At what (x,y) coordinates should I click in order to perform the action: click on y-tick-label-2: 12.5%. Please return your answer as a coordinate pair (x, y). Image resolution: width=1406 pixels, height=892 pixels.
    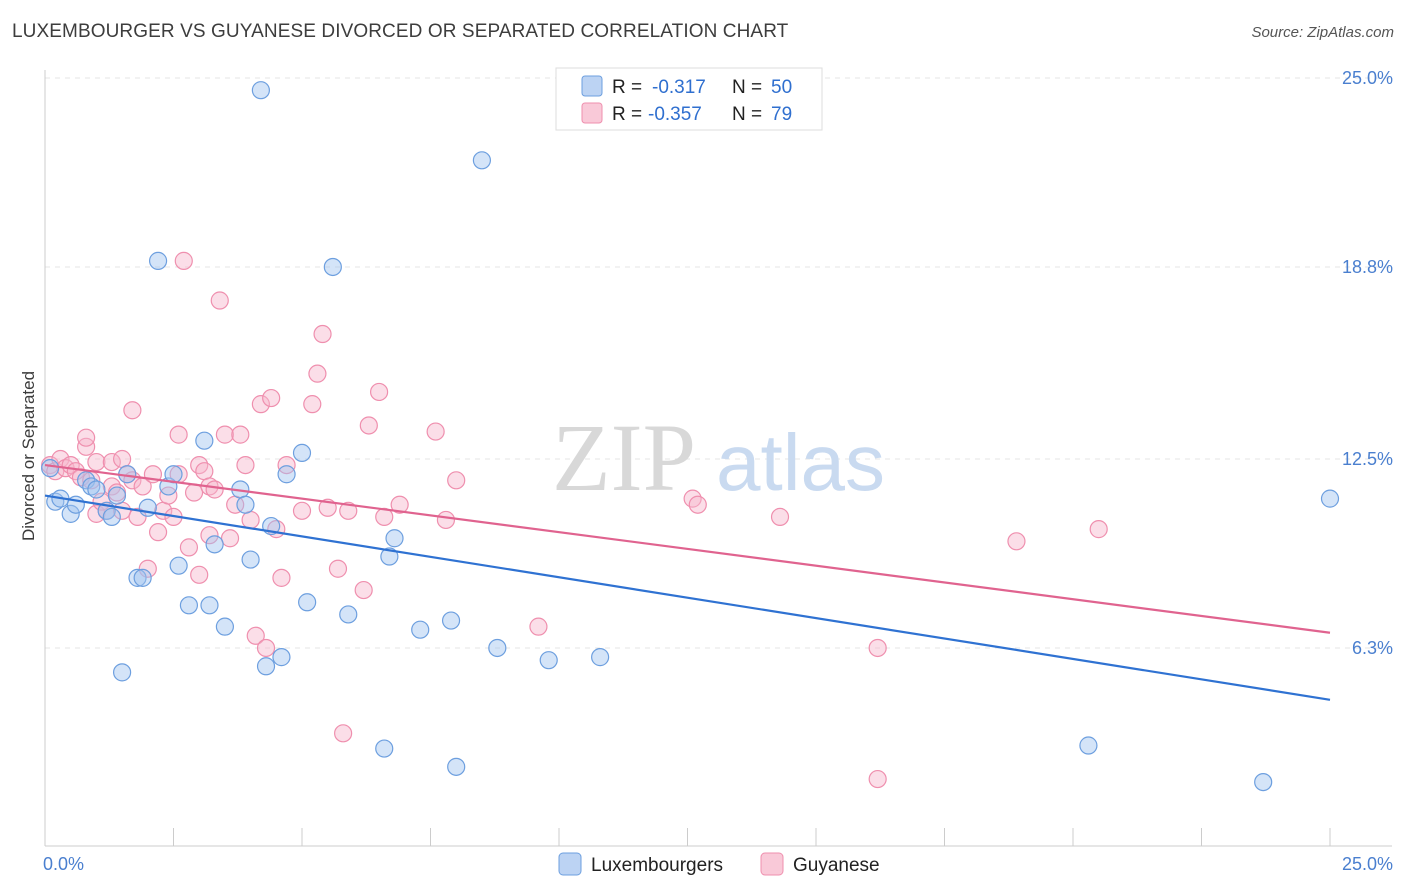
    Looking at the image, I should click on (1367, 459).